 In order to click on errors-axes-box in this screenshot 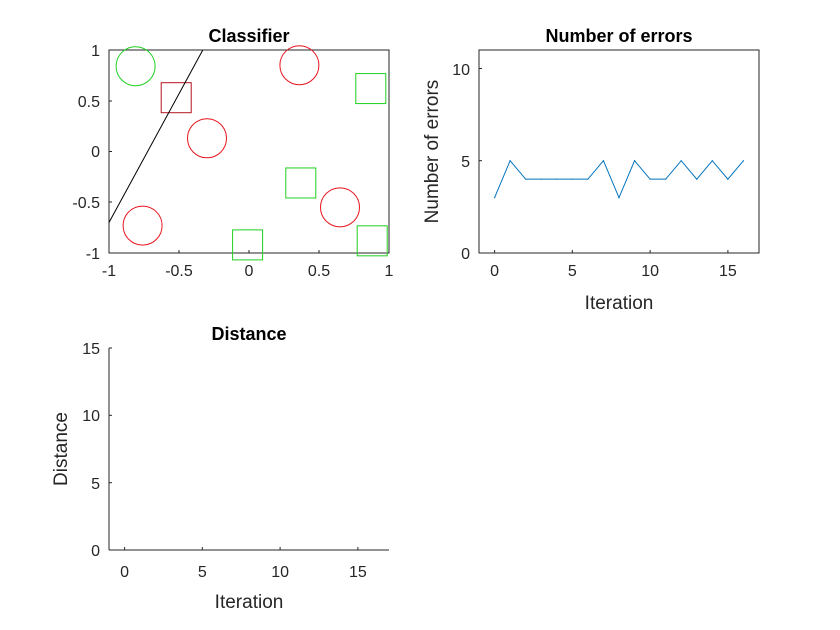, I will do `click(619, 151)`.